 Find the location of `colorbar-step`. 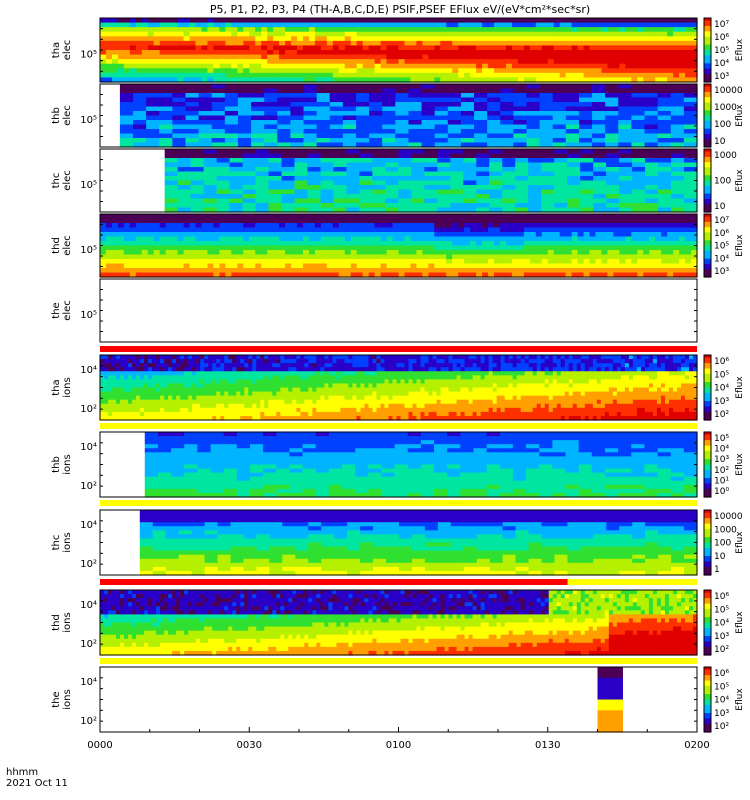

colorbar-step is located at coordinates (707, 198).